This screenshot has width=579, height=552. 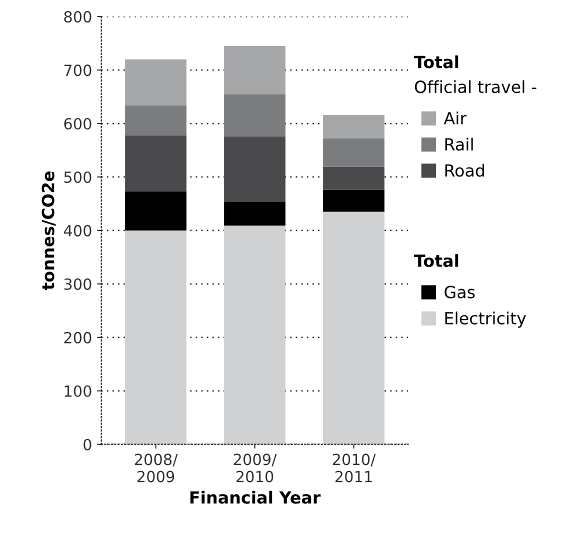 What do you see at coordinates (455, 118) in the screenshot?
I see `legend-label: Air` at bounding box center [455, 118].